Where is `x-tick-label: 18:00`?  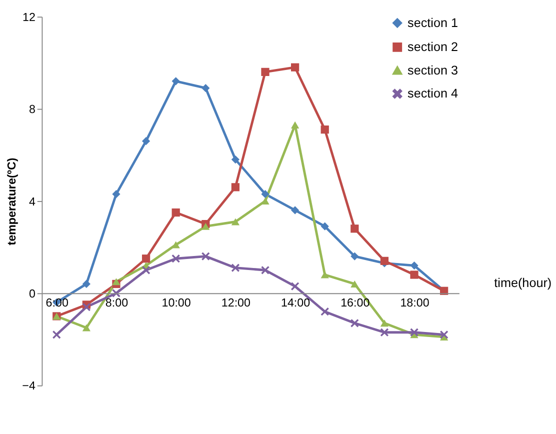
x-tick-label: 18:00 is located at coordinates (415, 303).